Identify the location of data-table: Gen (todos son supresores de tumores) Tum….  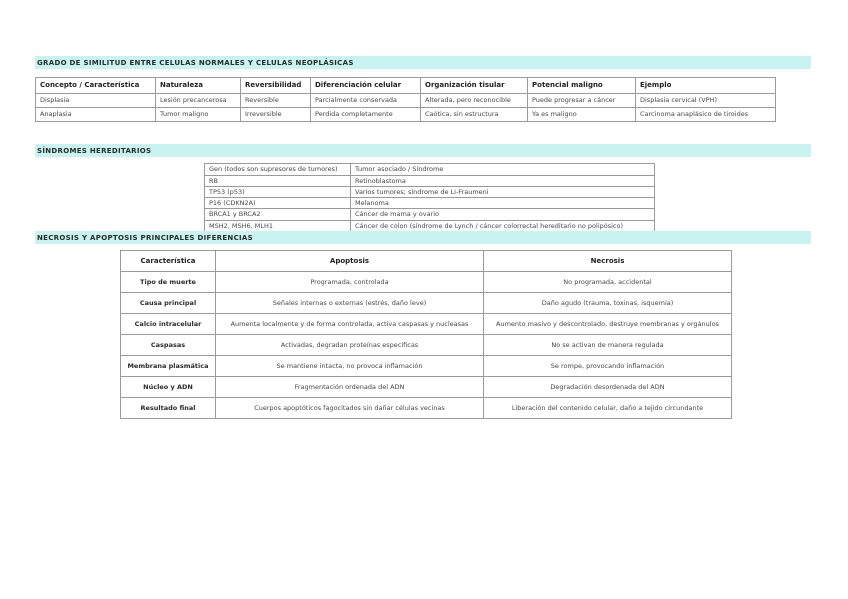
(429, 197).